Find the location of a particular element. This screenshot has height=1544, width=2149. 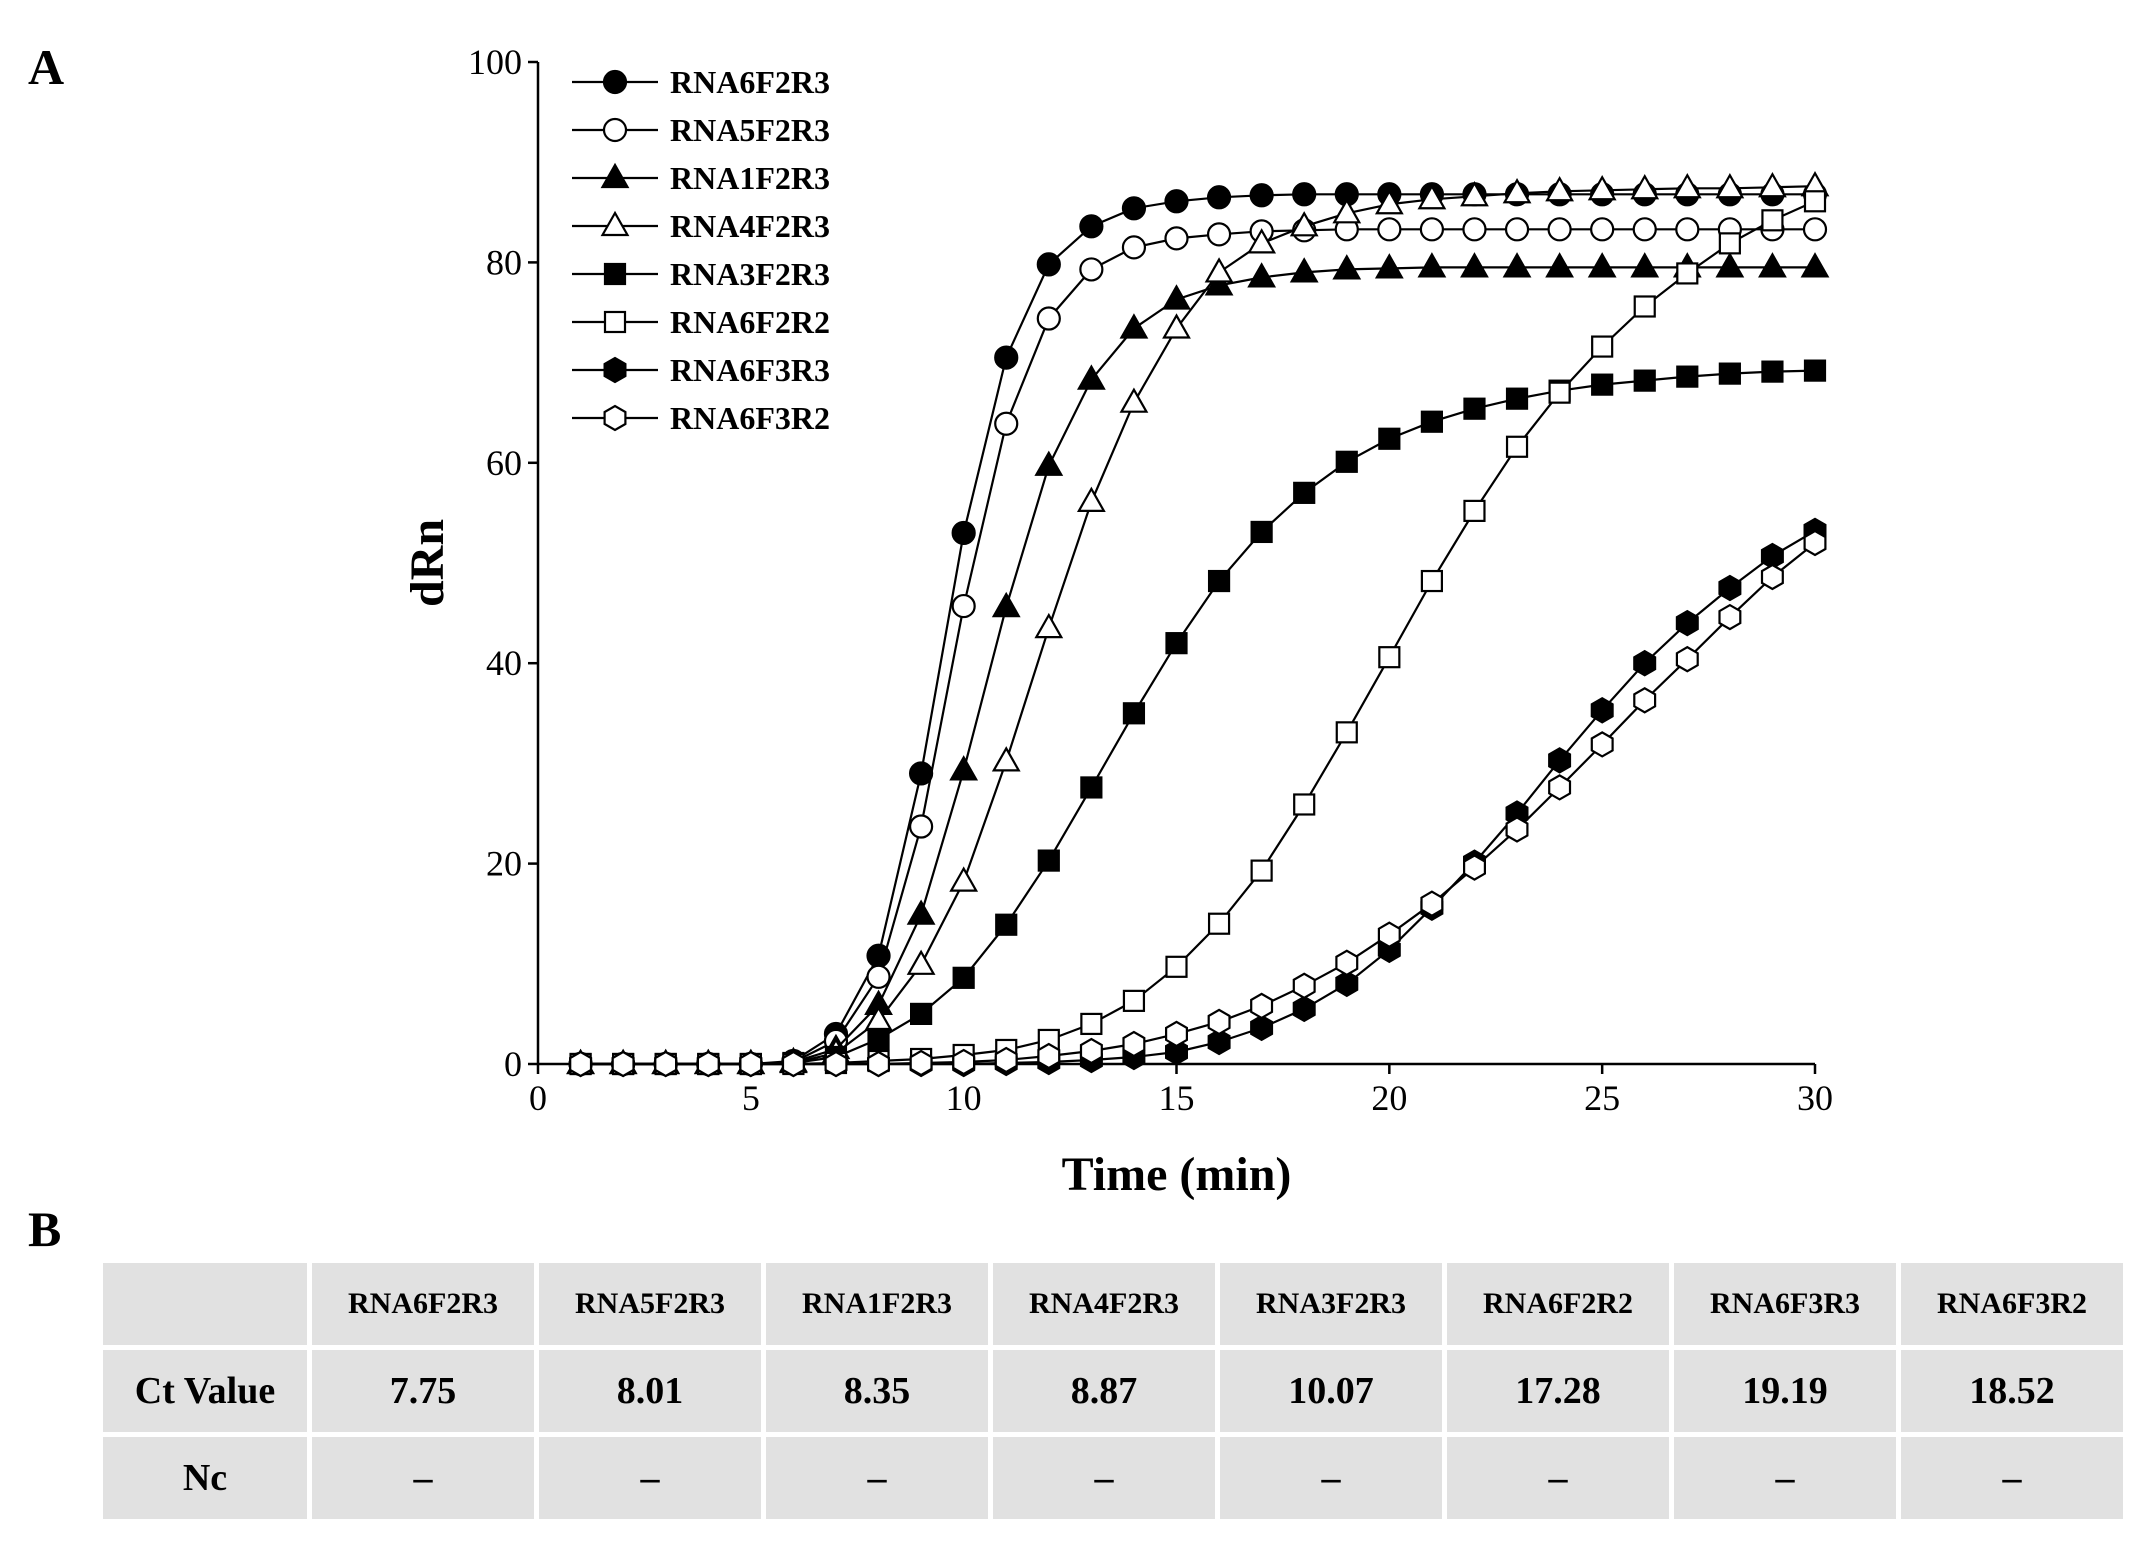

x-axis-label: Time (min) is located at coordinates (1177, 1174).